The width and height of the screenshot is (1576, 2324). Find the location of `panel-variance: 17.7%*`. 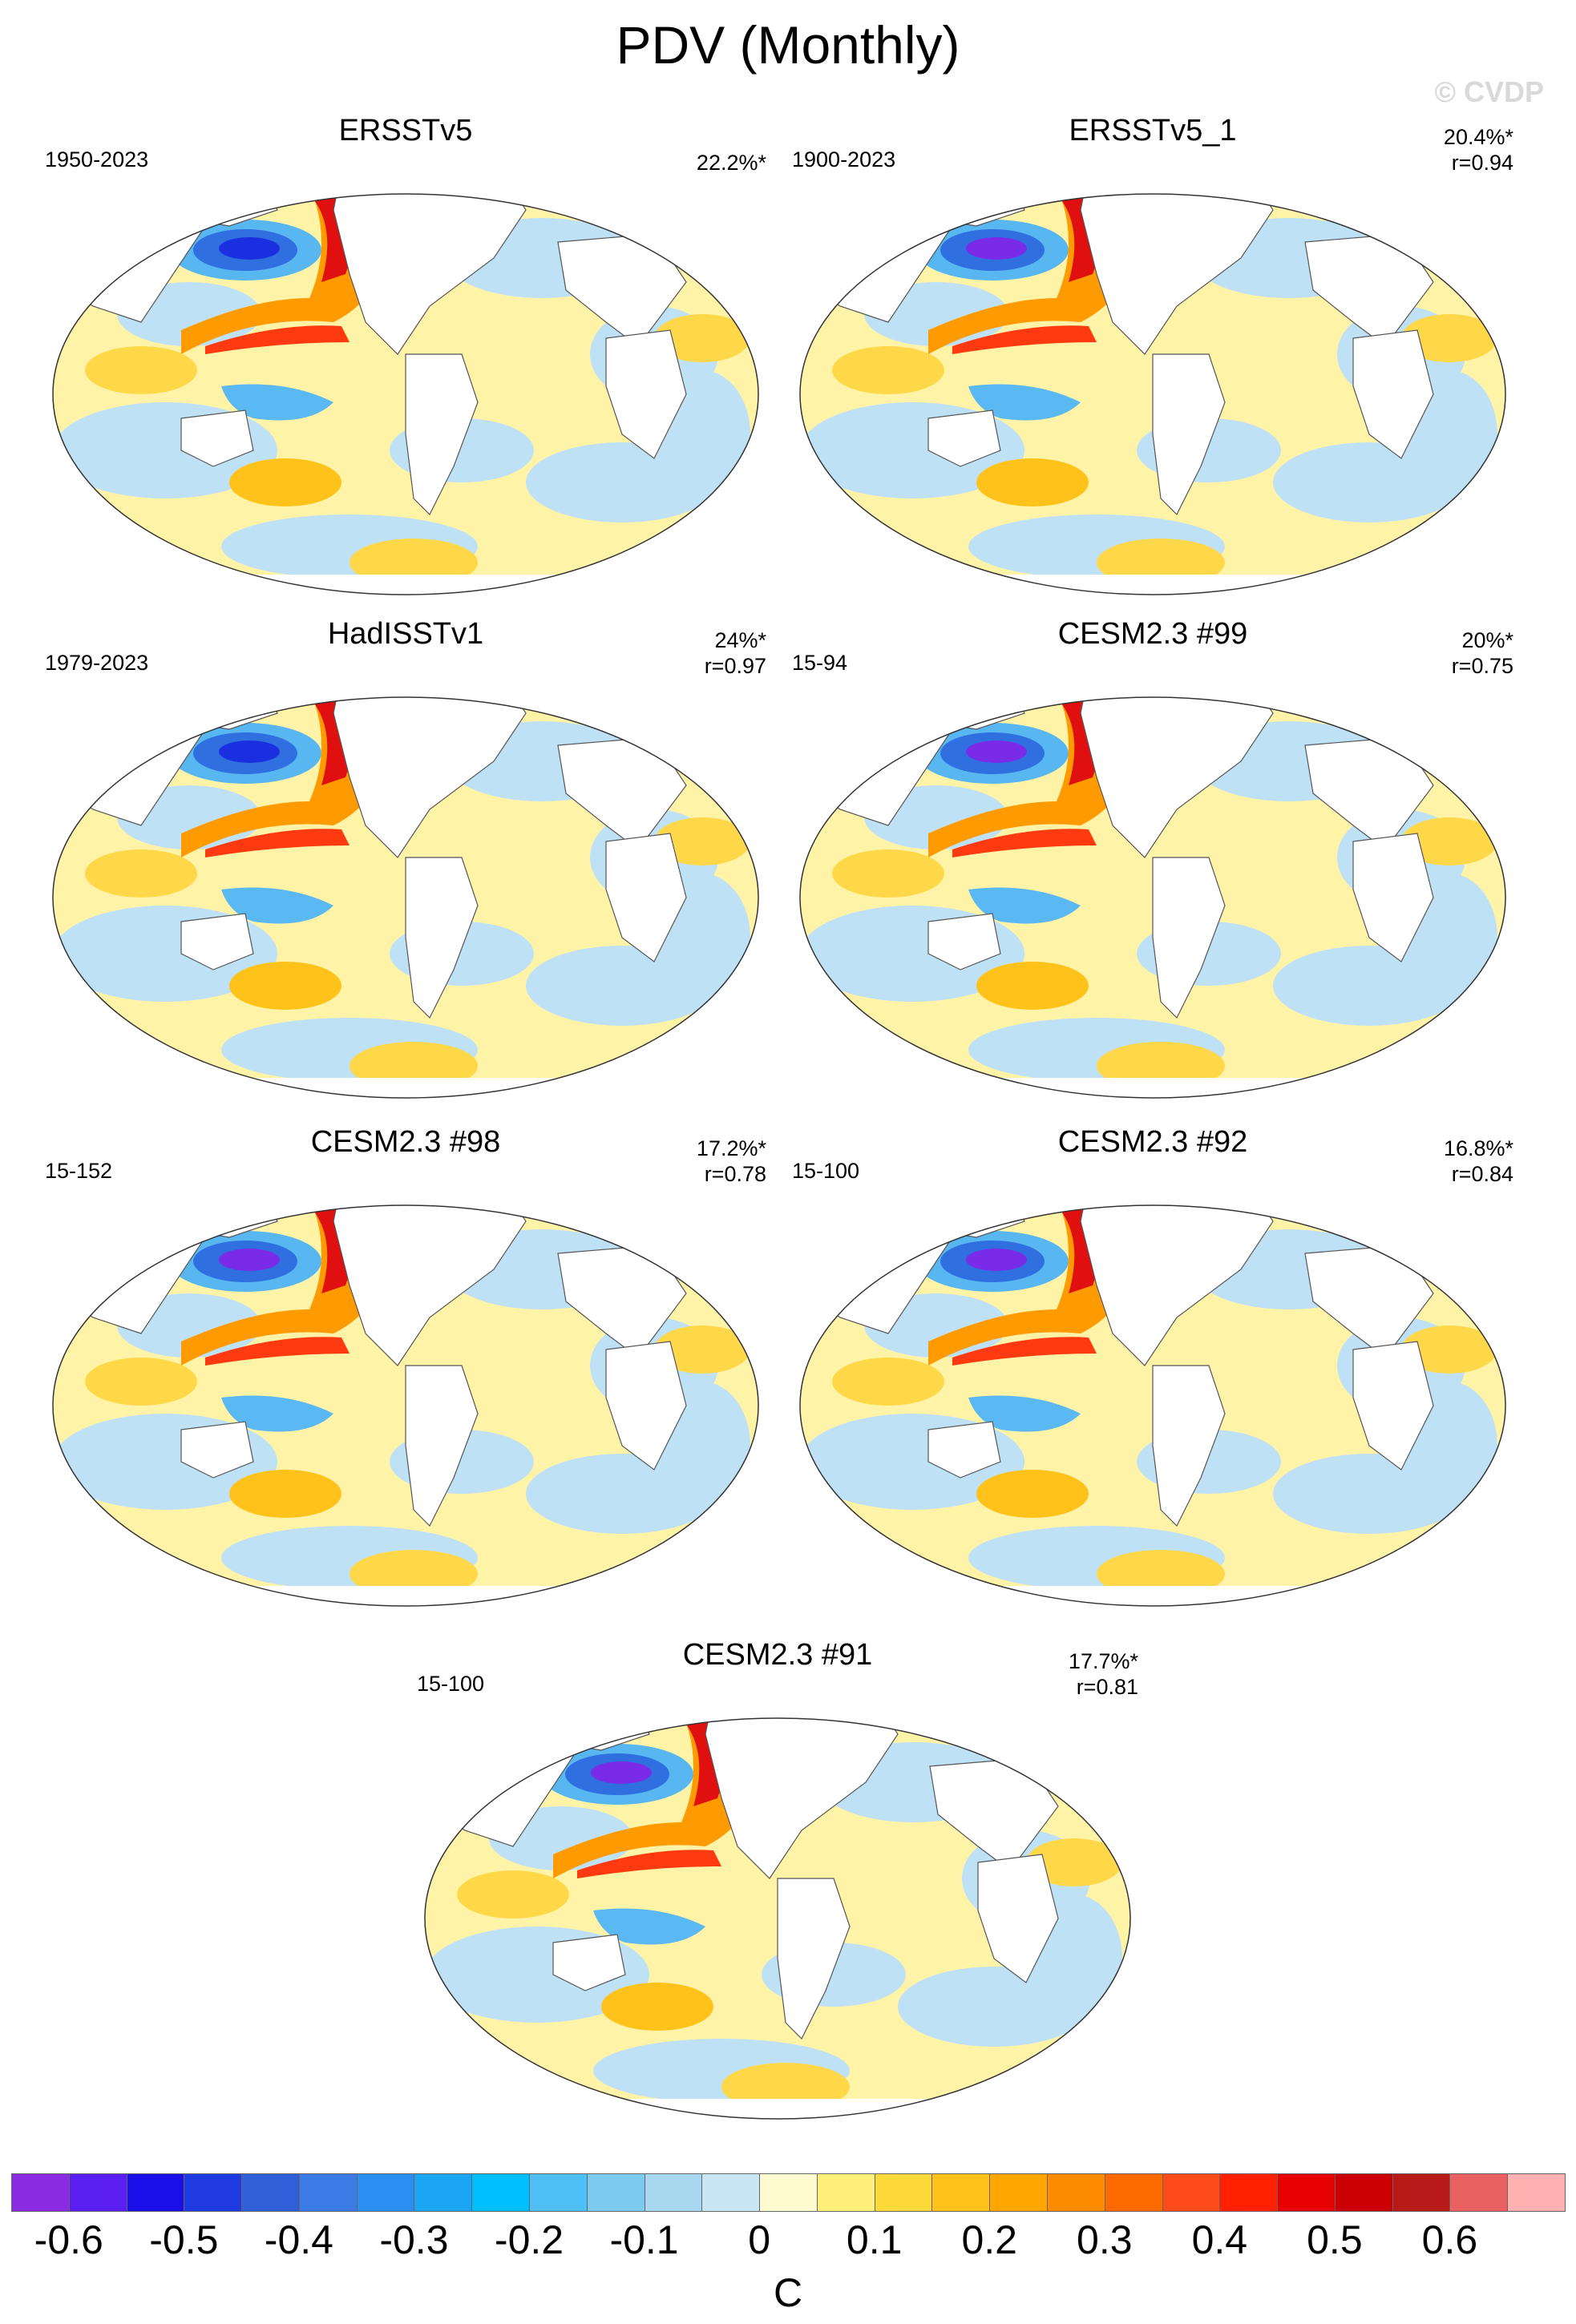

panel-variance: 17.7%* is located at coordinates (1103, 1661).